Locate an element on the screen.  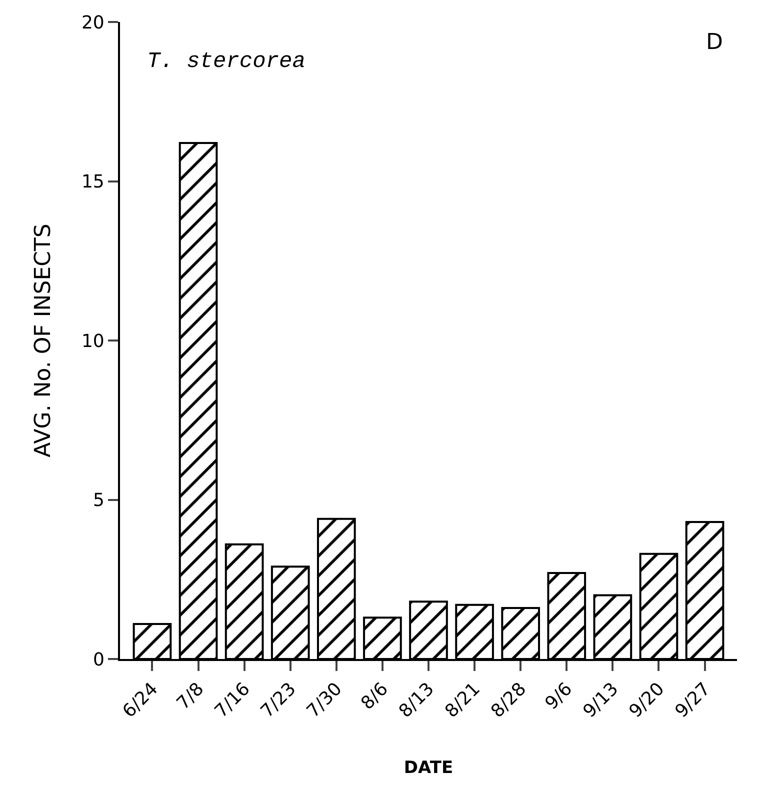
y-tick-label: 5 is located at coordinates (98, 501).